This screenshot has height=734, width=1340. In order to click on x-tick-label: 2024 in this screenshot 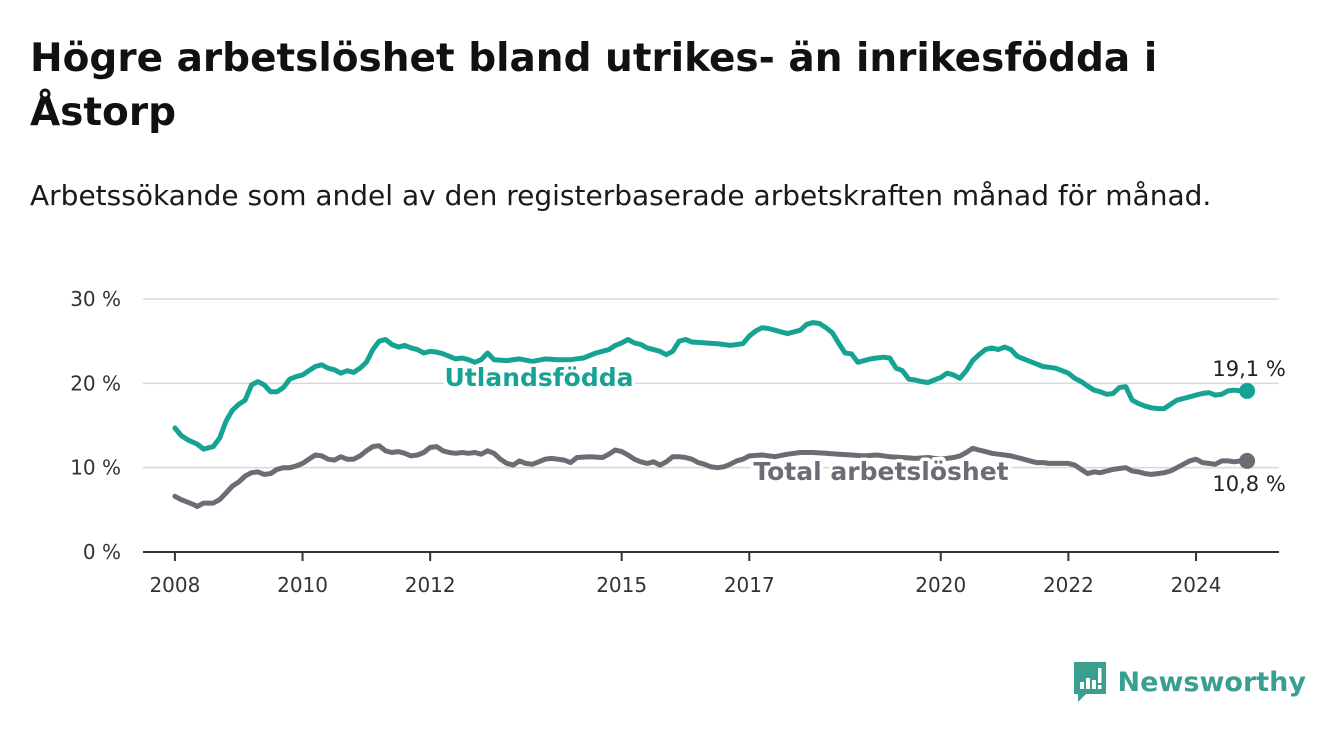, I will do `click(1196, 585)`.